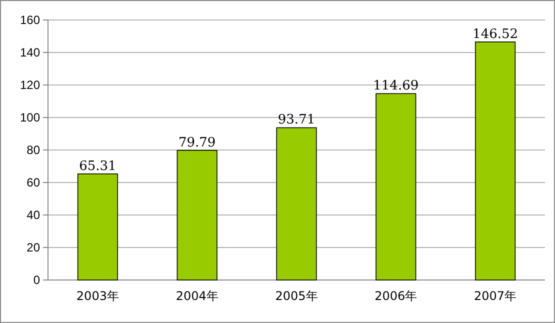 Image resolution: width=555 pixels, height=323 pixels. Describe the element at coordinates (30, 20) in the screenshot. I see `y-tick-label: 160` at that location.